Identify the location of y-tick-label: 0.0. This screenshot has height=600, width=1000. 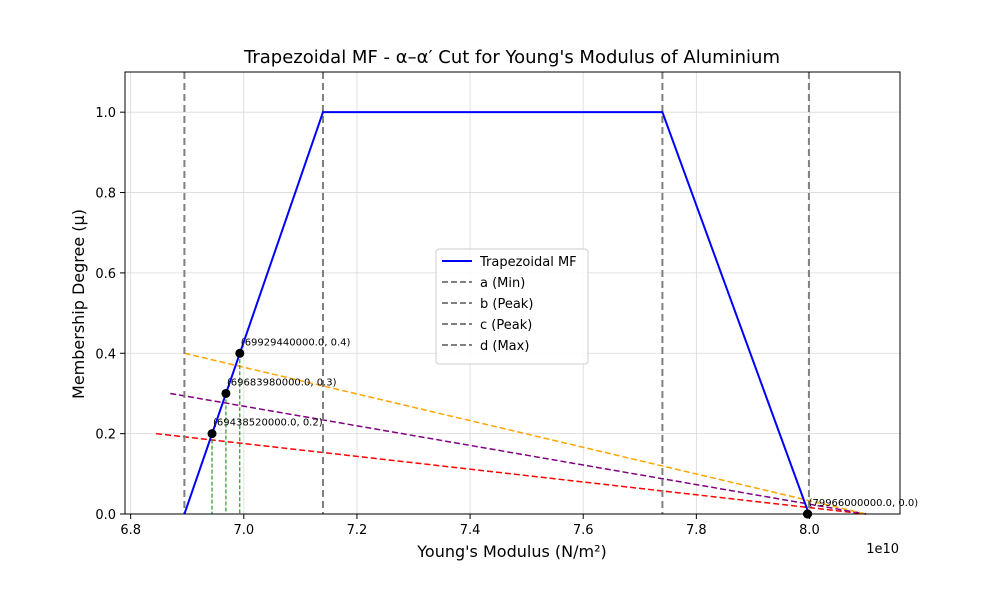
(105, 515).